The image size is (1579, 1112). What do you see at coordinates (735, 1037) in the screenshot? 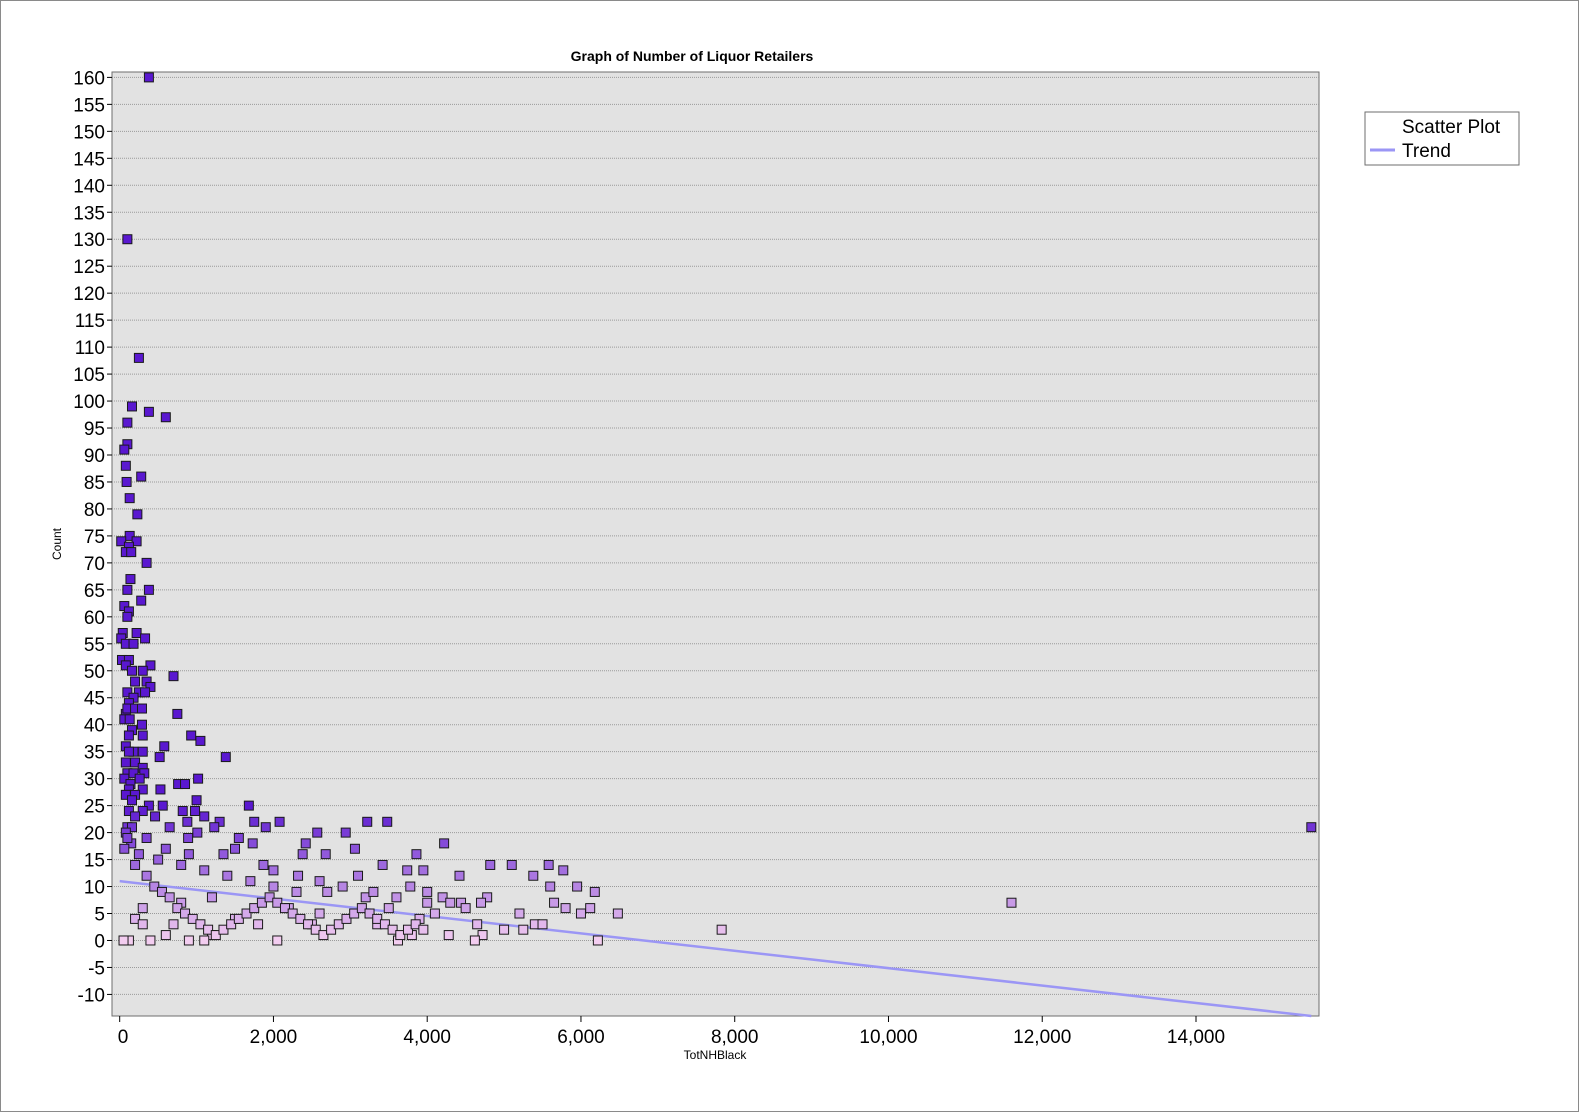
I see `x-tick-label: 8,000` at bounding box center [735, 1037].